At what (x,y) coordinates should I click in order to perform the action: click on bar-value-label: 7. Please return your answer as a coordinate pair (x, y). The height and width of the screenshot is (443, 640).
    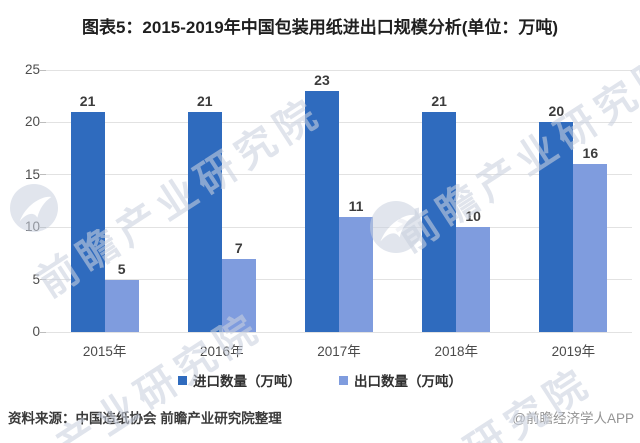
    Looking at the image, I should click on (238, 247).